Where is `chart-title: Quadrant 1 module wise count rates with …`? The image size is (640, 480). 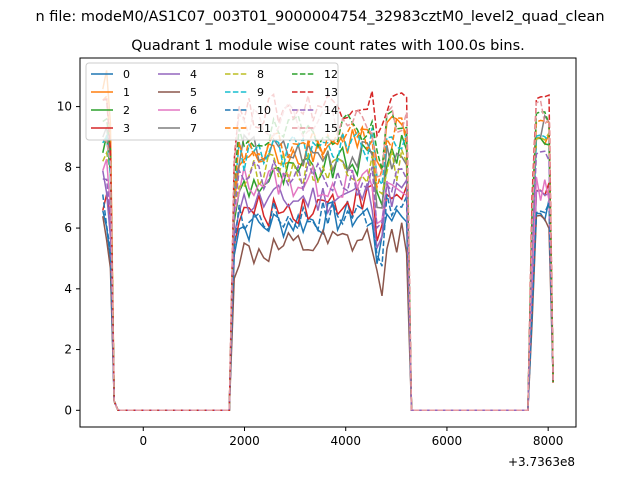
chart-title: Quadrant 1 module wise count rates with … is located at coordinates (328, 46).